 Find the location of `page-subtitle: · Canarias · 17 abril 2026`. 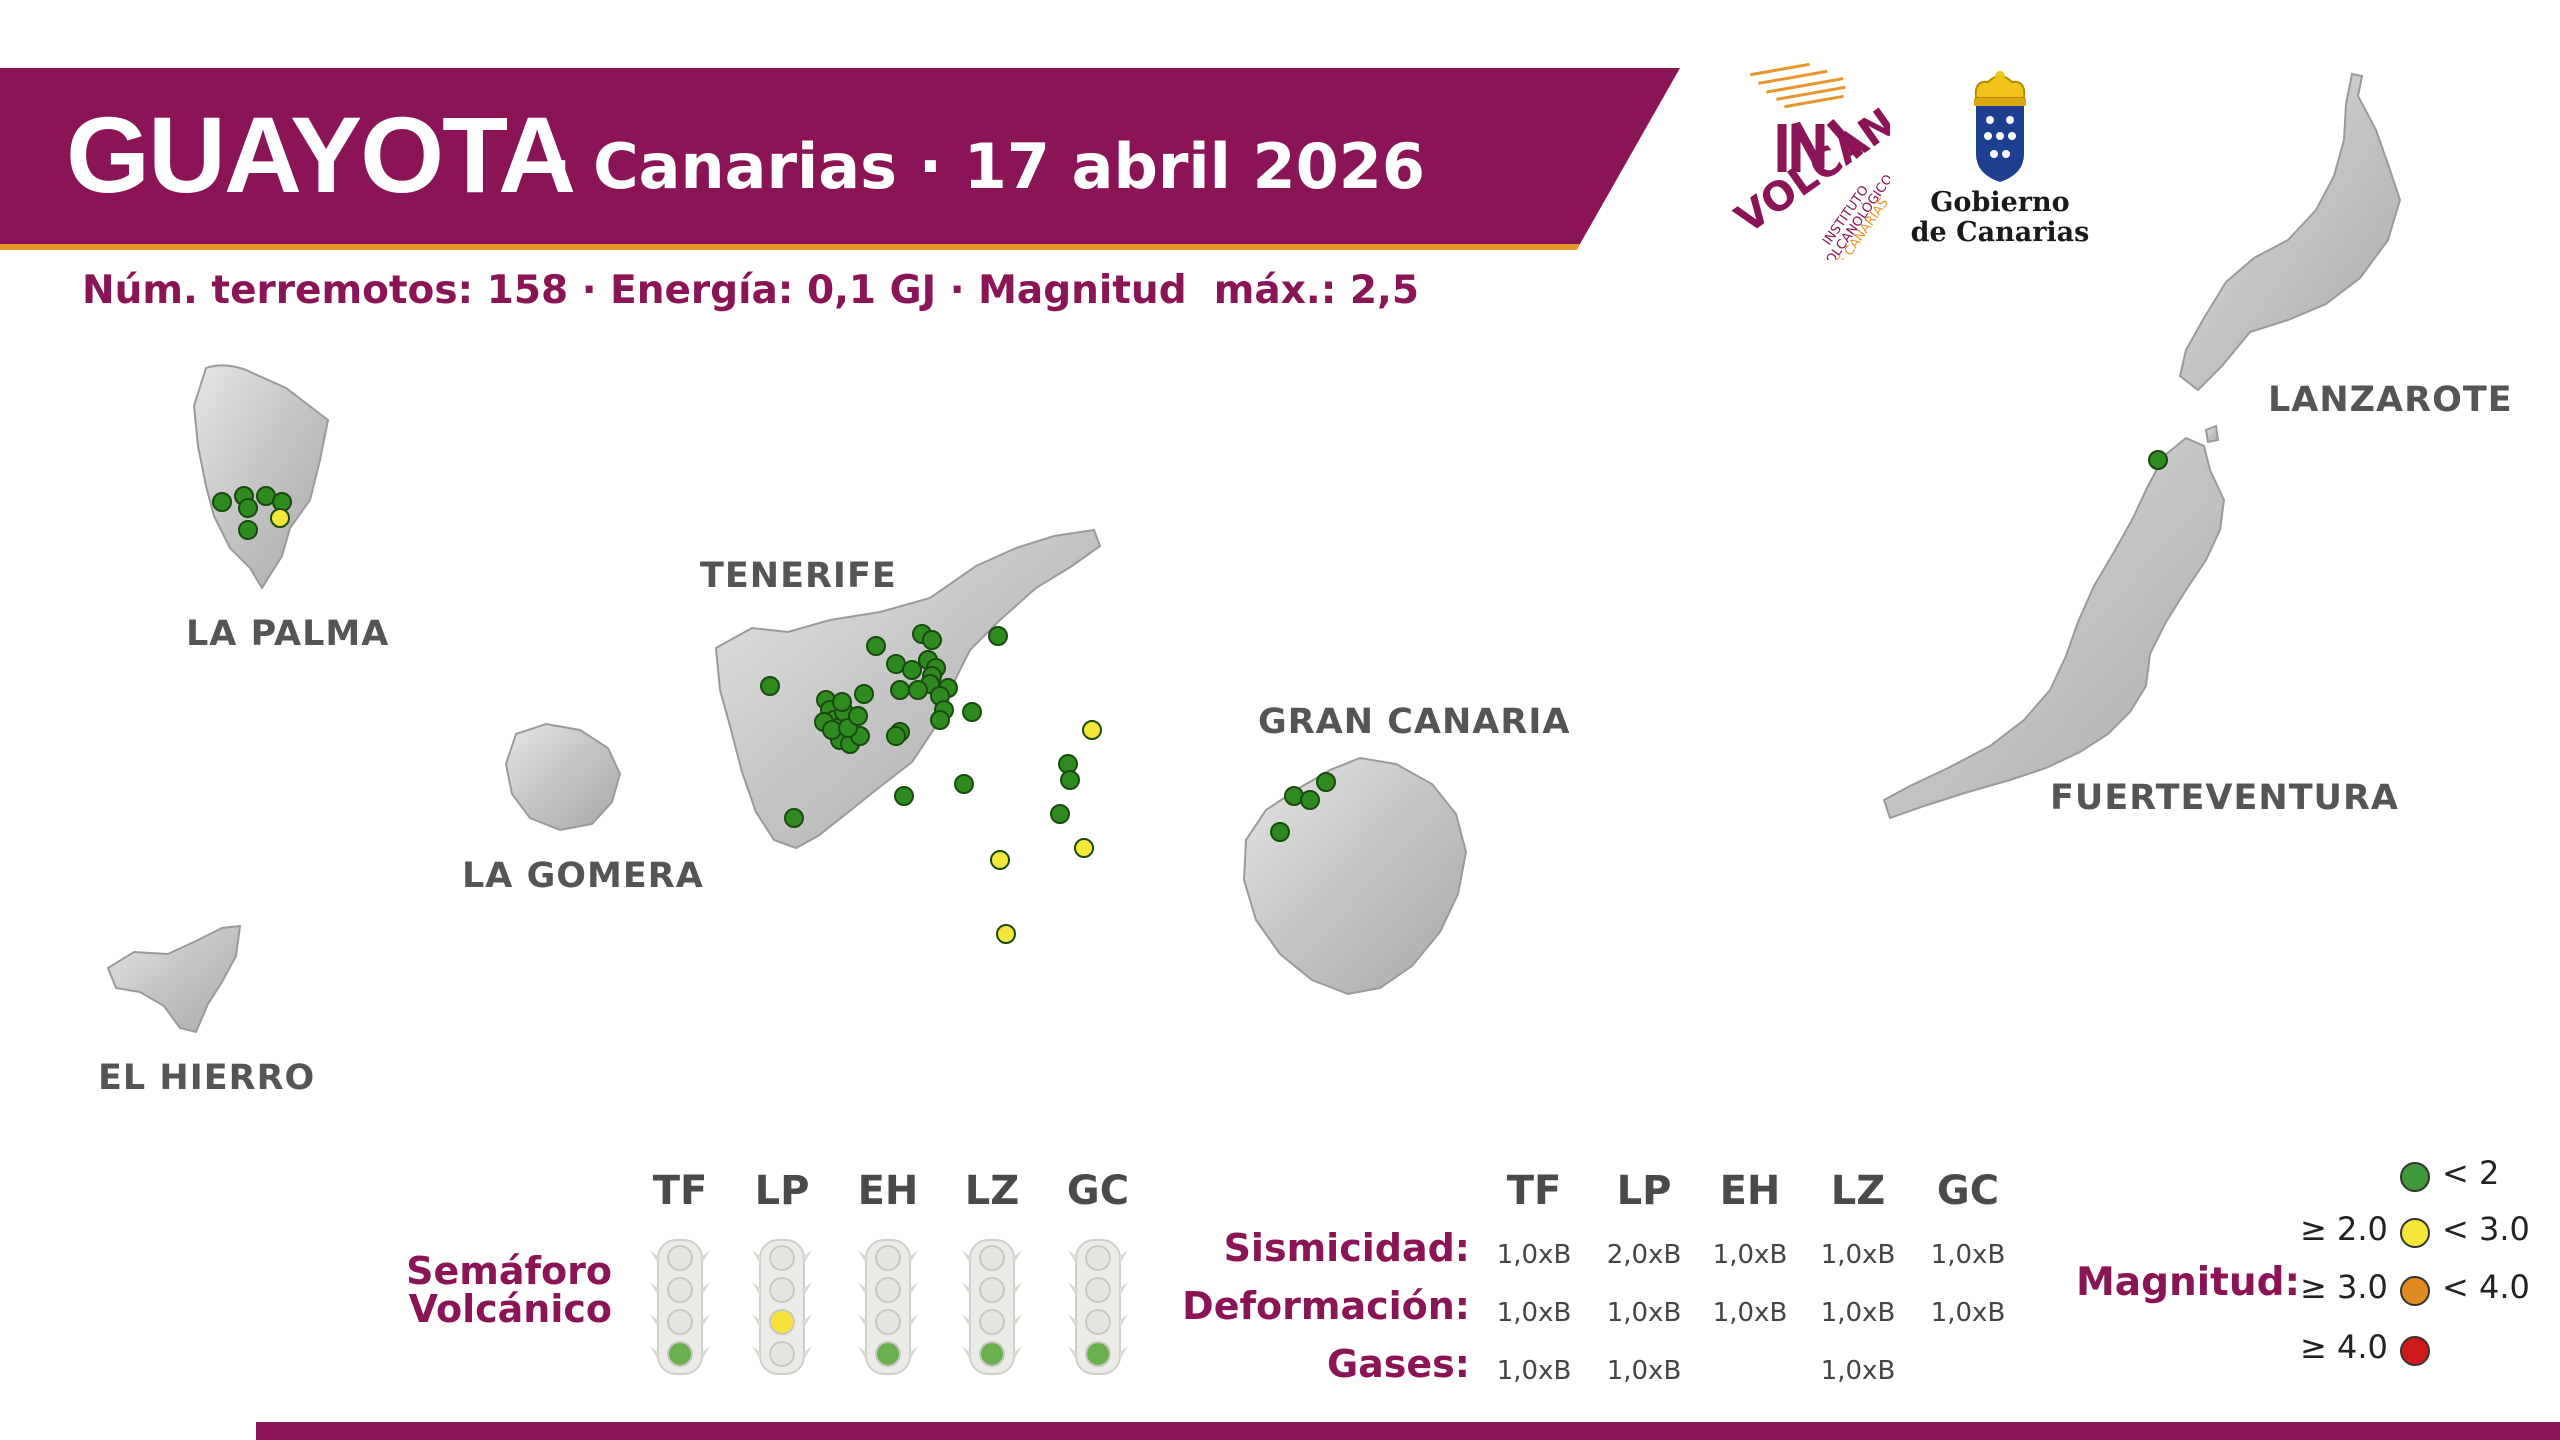

page-subtitle: · Canarias · 17 abril 2026 is located at coordinates (987, 166).